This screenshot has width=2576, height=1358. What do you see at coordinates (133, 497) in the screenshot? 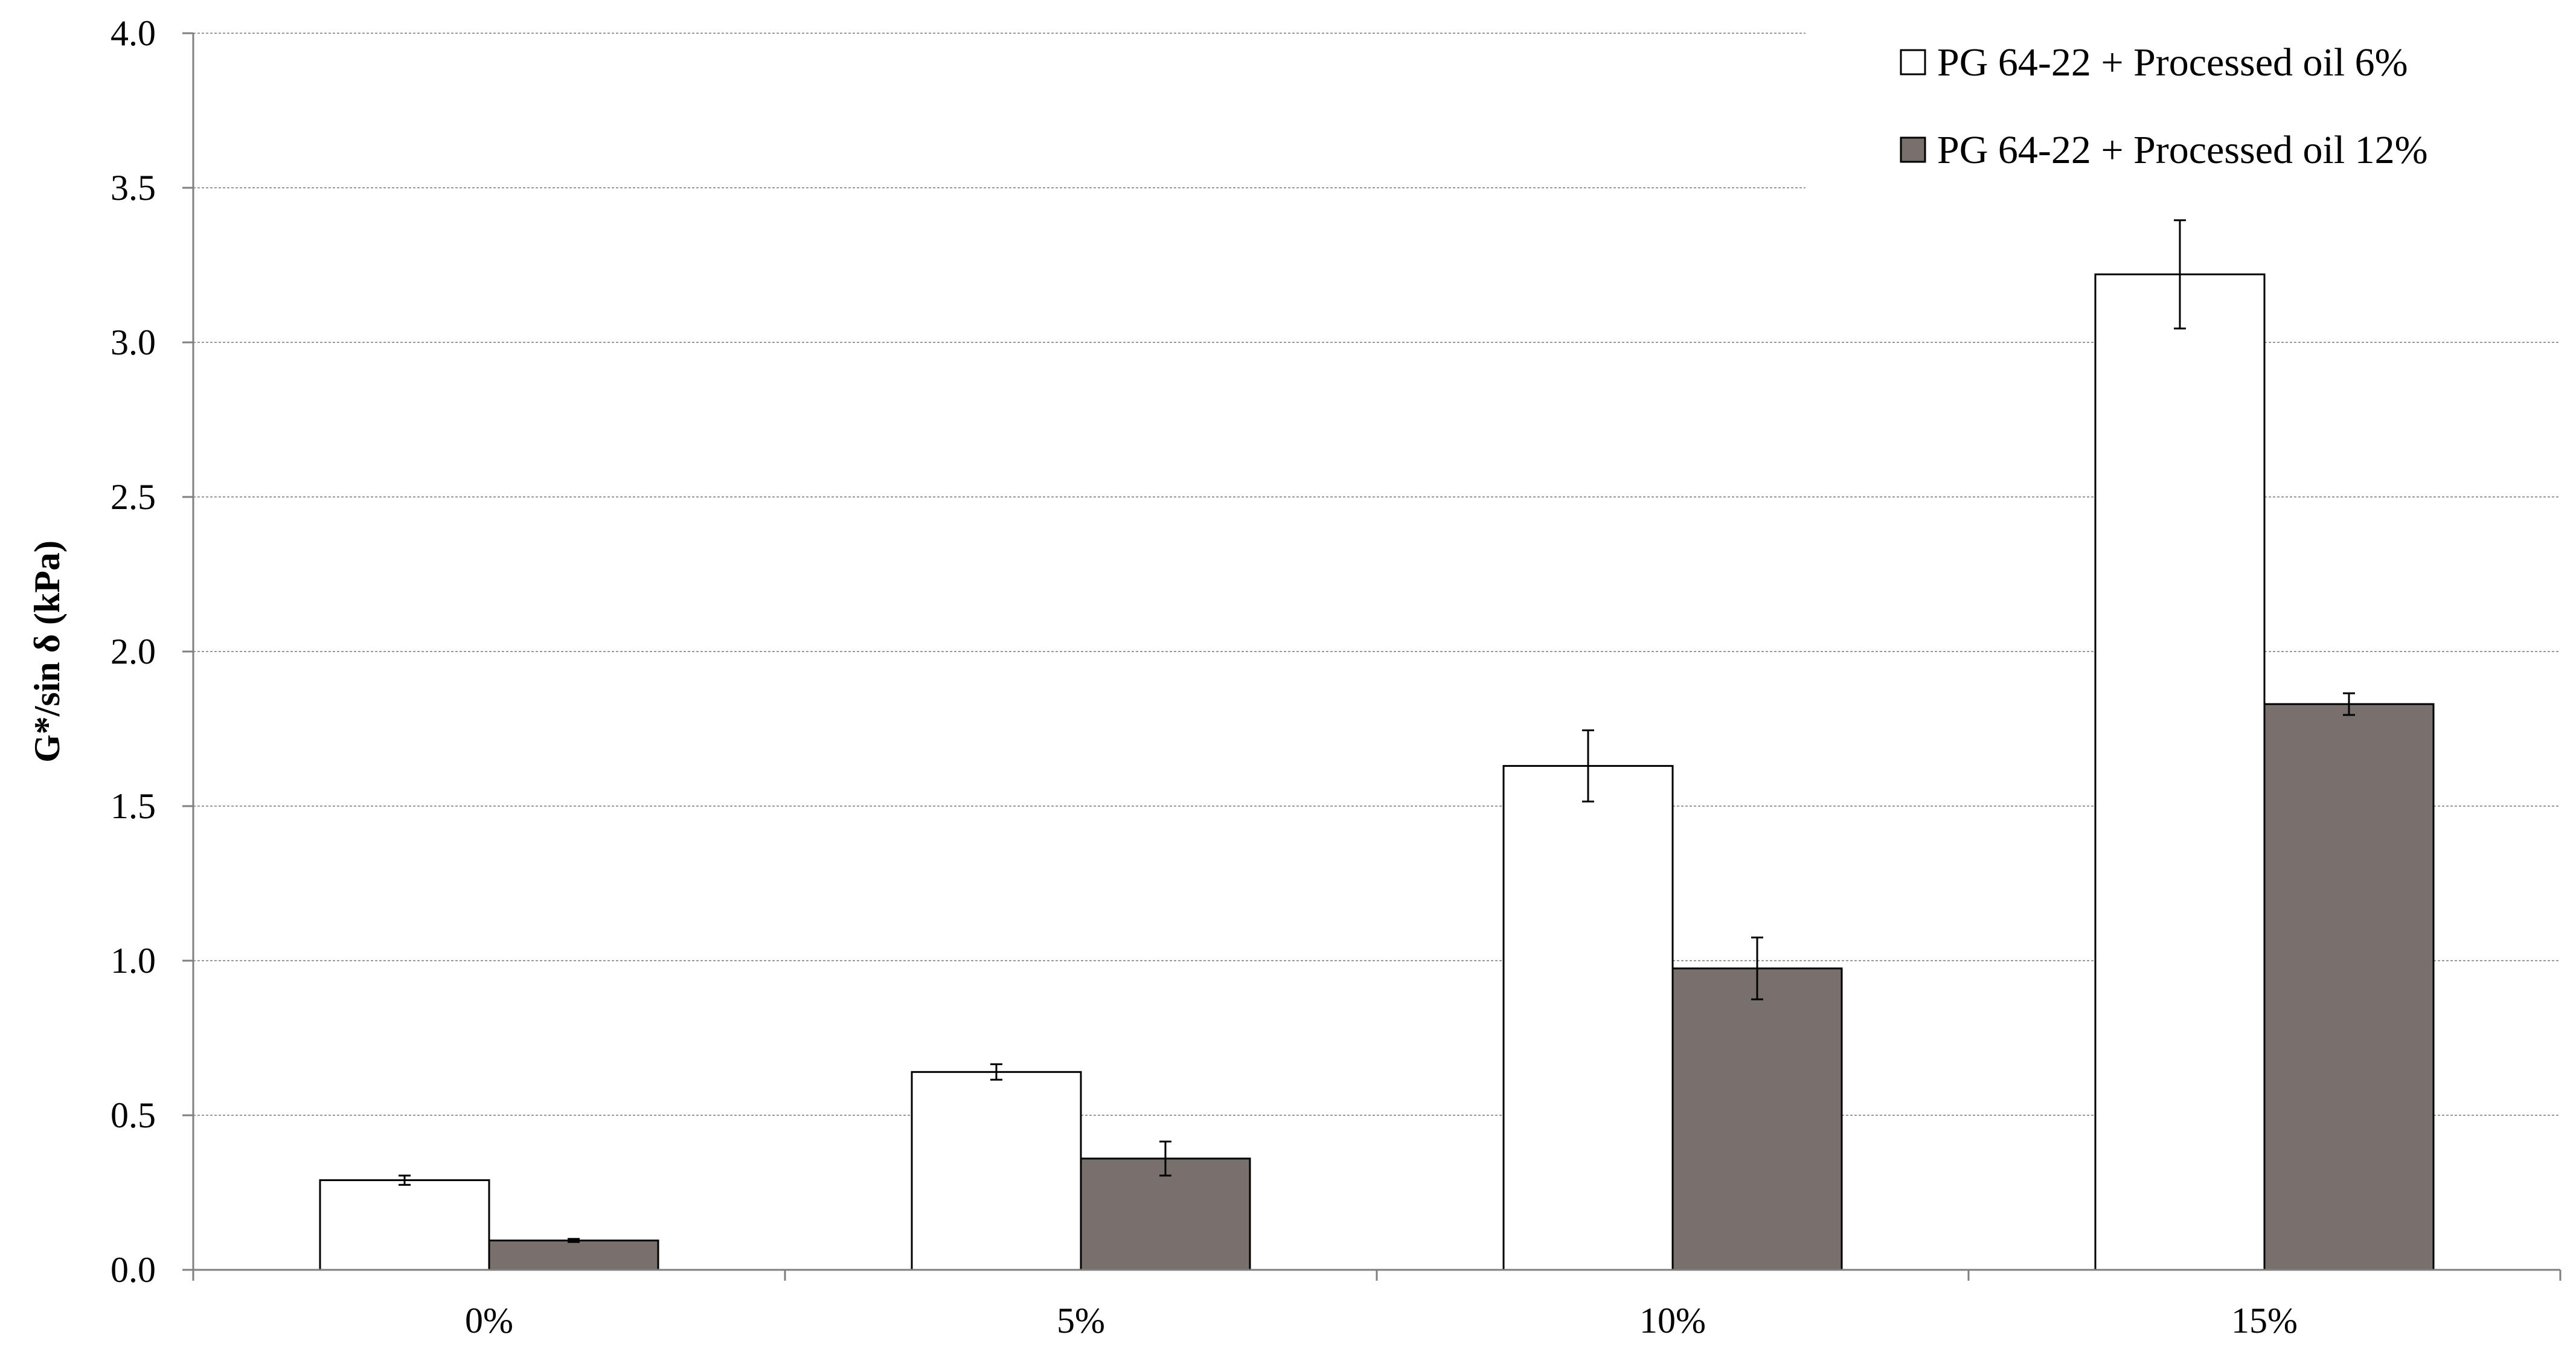
I see `y-tick-label: 2.5` at bounding box center [133, 497].